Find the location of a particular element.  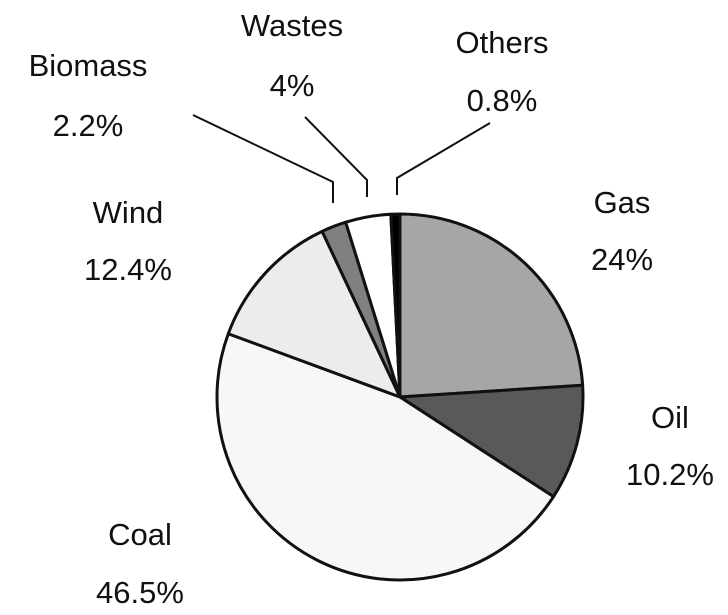

value-label: 12.4% is located at coordinates (128, 269).